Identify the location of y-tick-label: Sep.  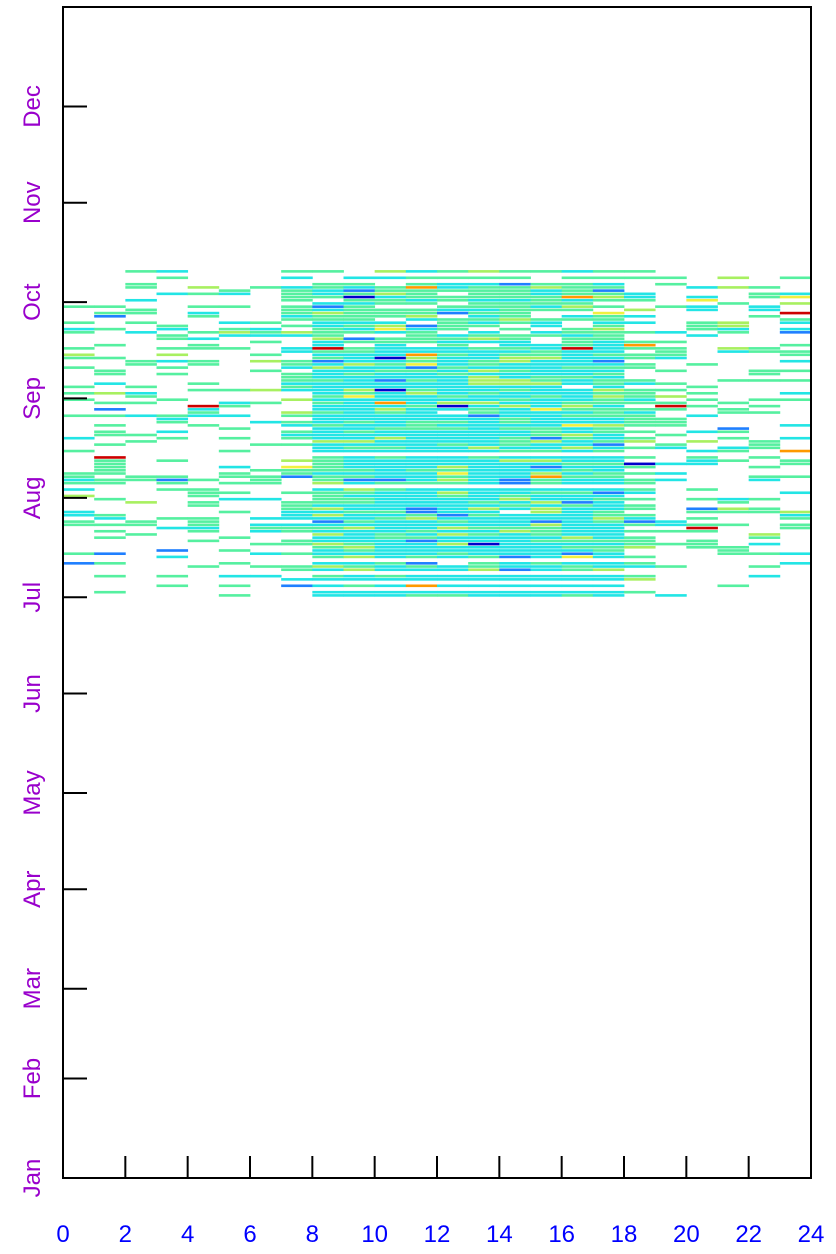
(32, 398).